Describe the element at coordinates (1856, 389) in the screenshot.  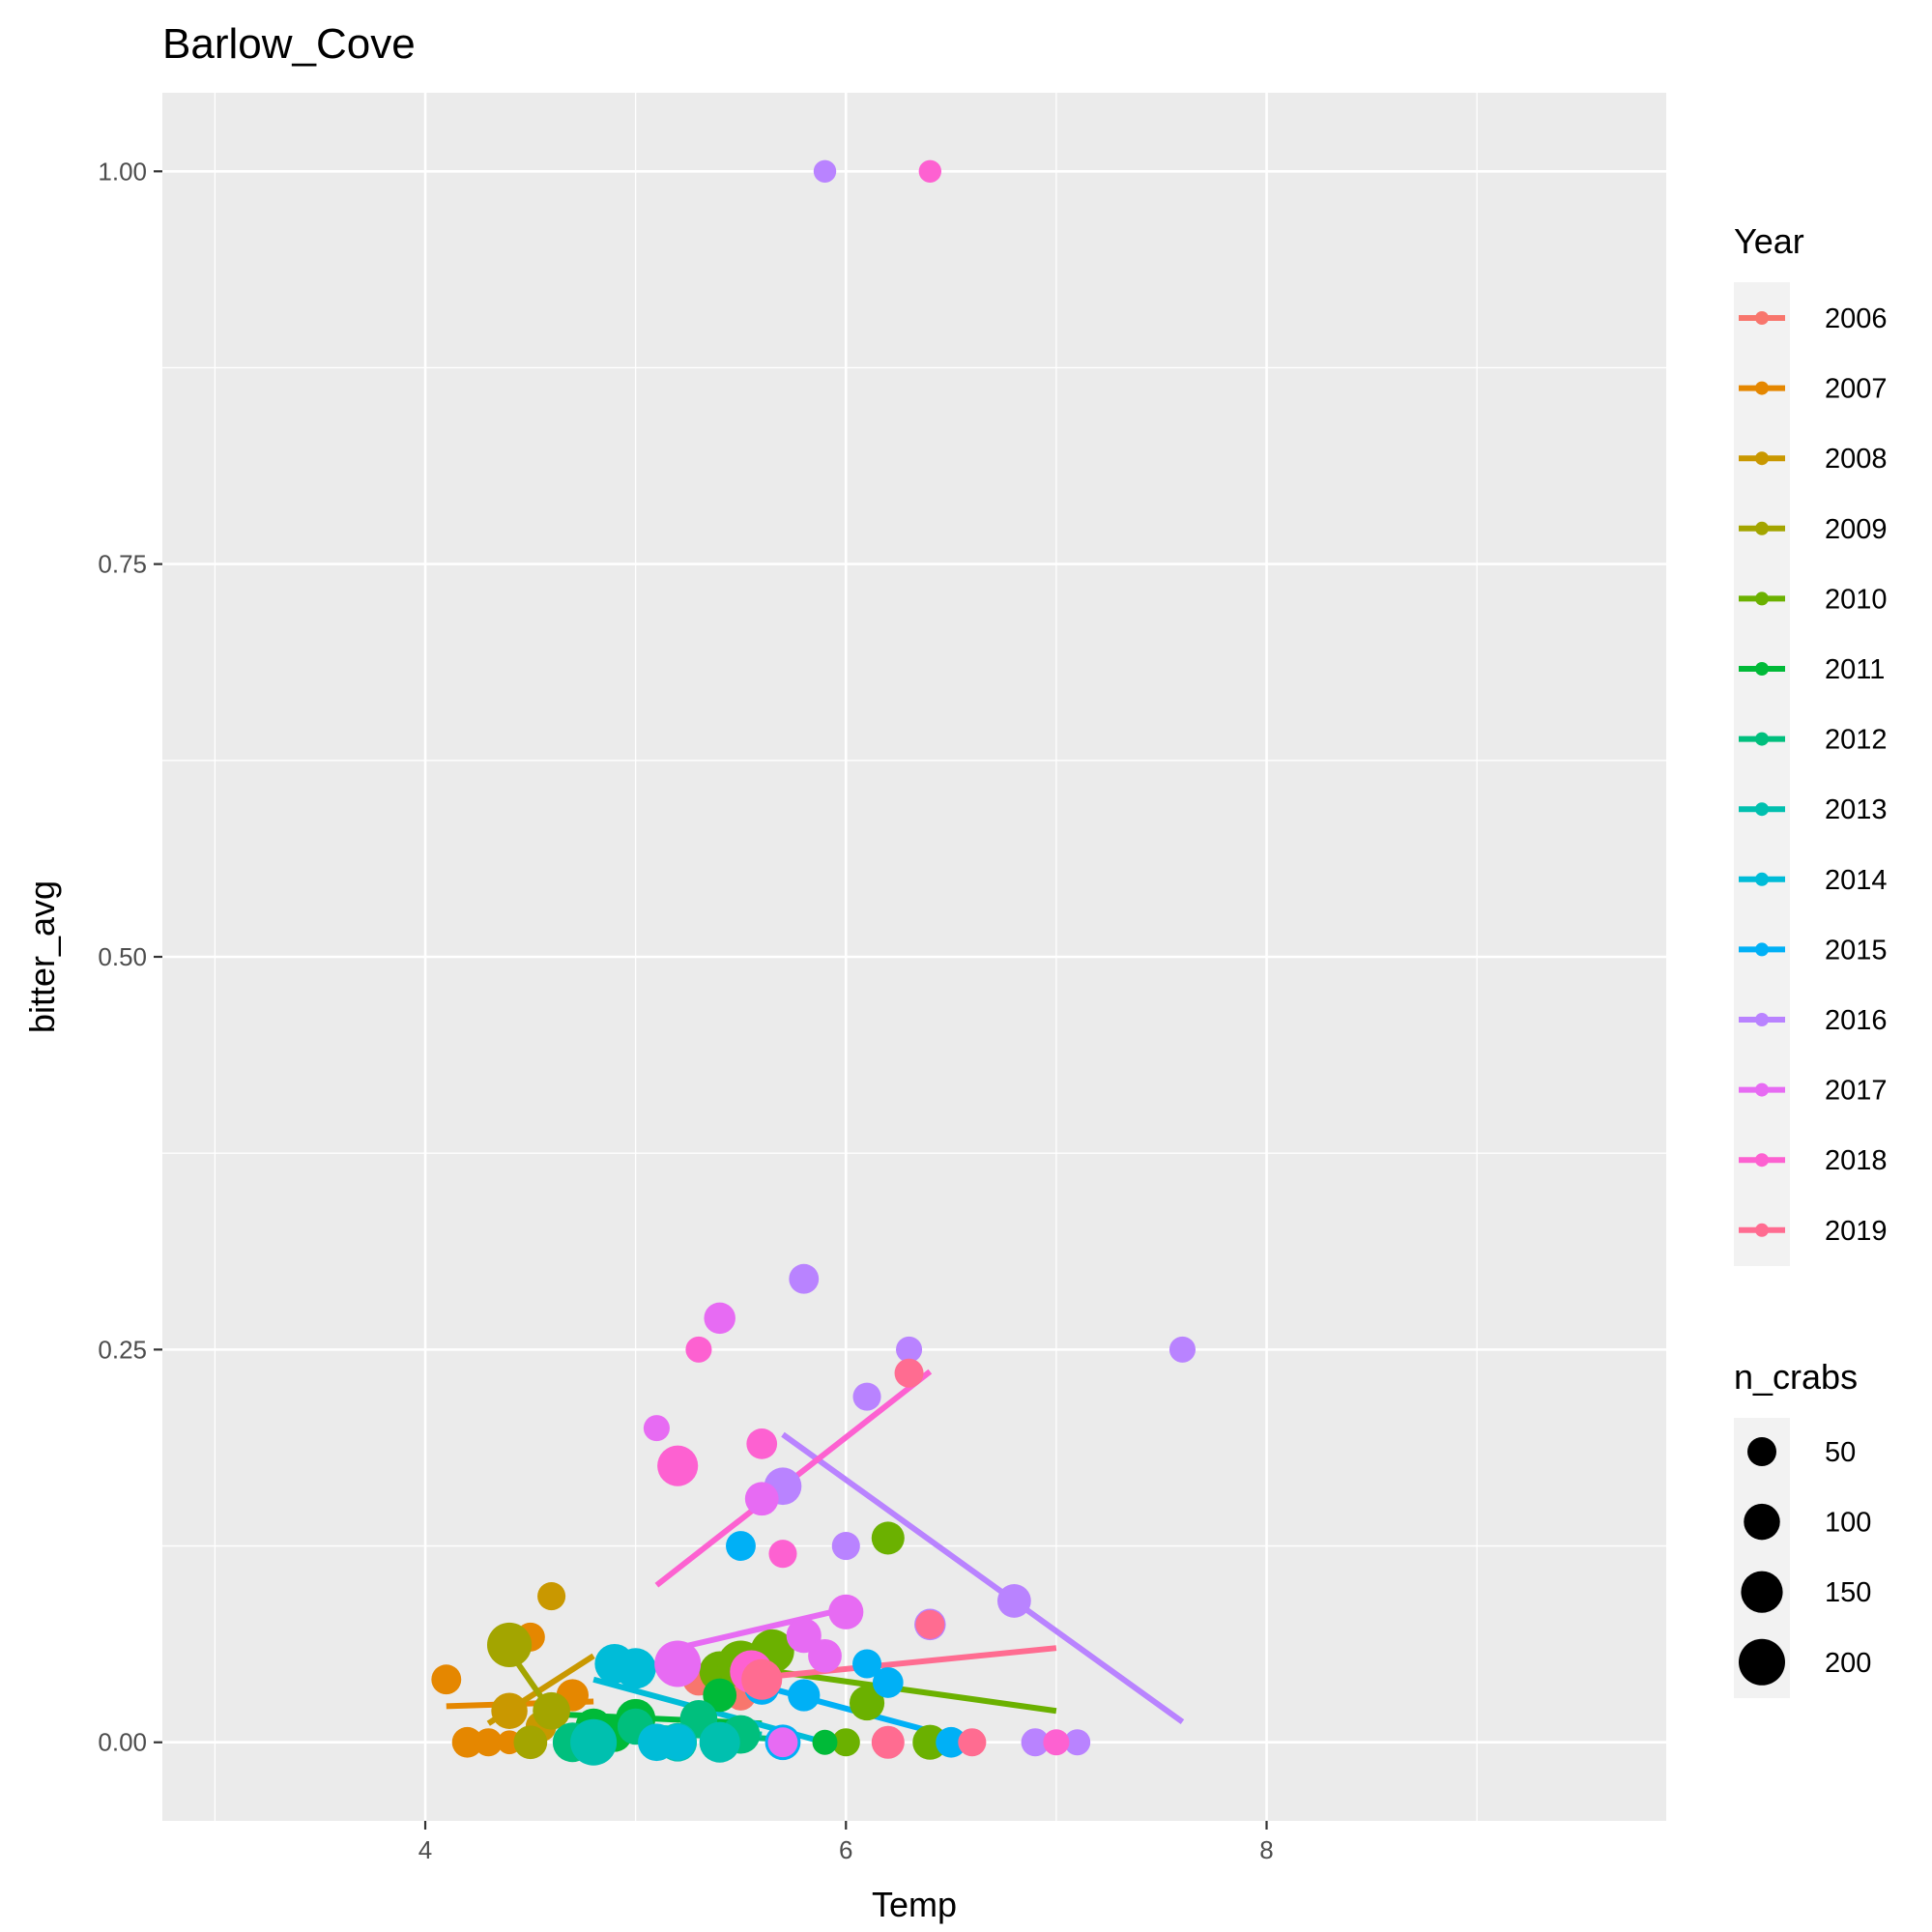
I see `year-legend-label: 2007` at that location.